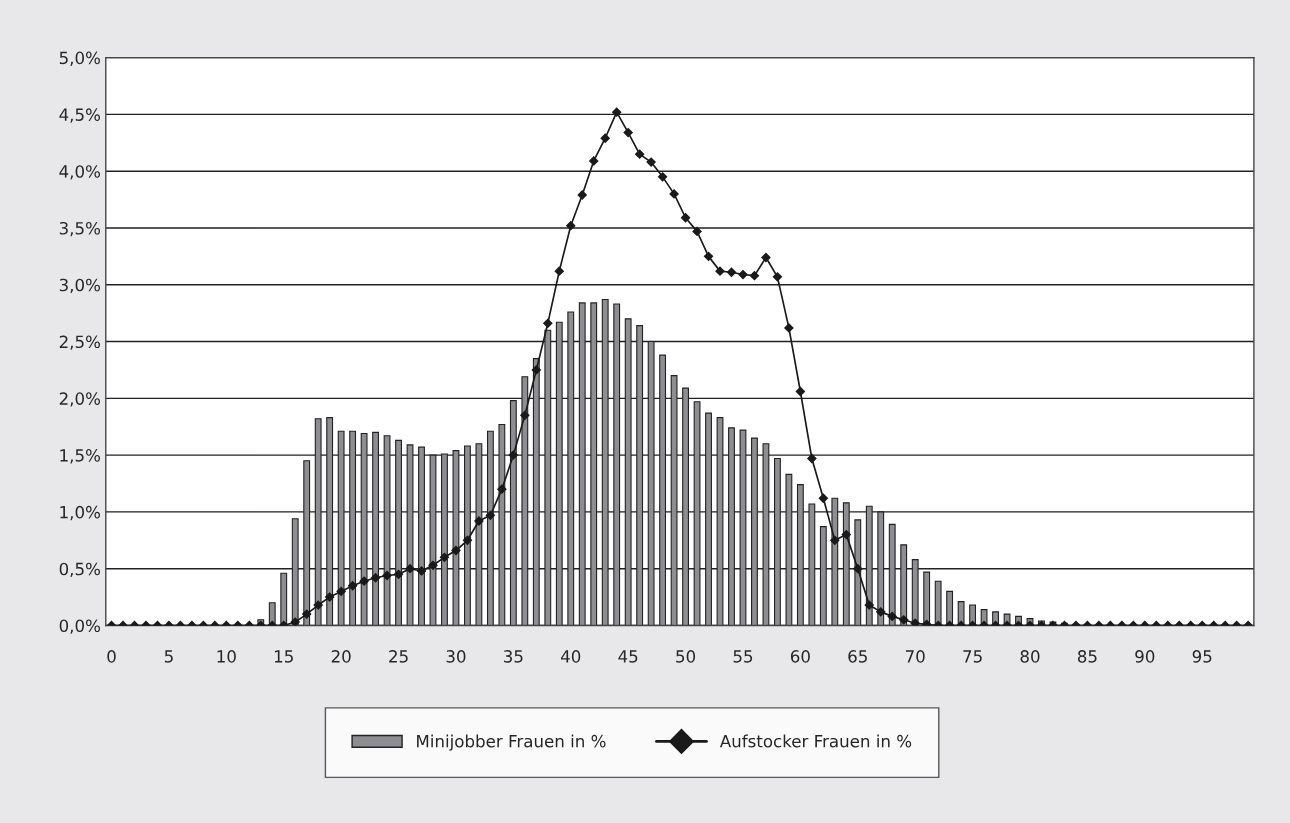 This screenshot has height=823, width=1290. Describe the element at coordinates (226, 656) in the screenshot. I see `x-tick-label: 10` at that location.